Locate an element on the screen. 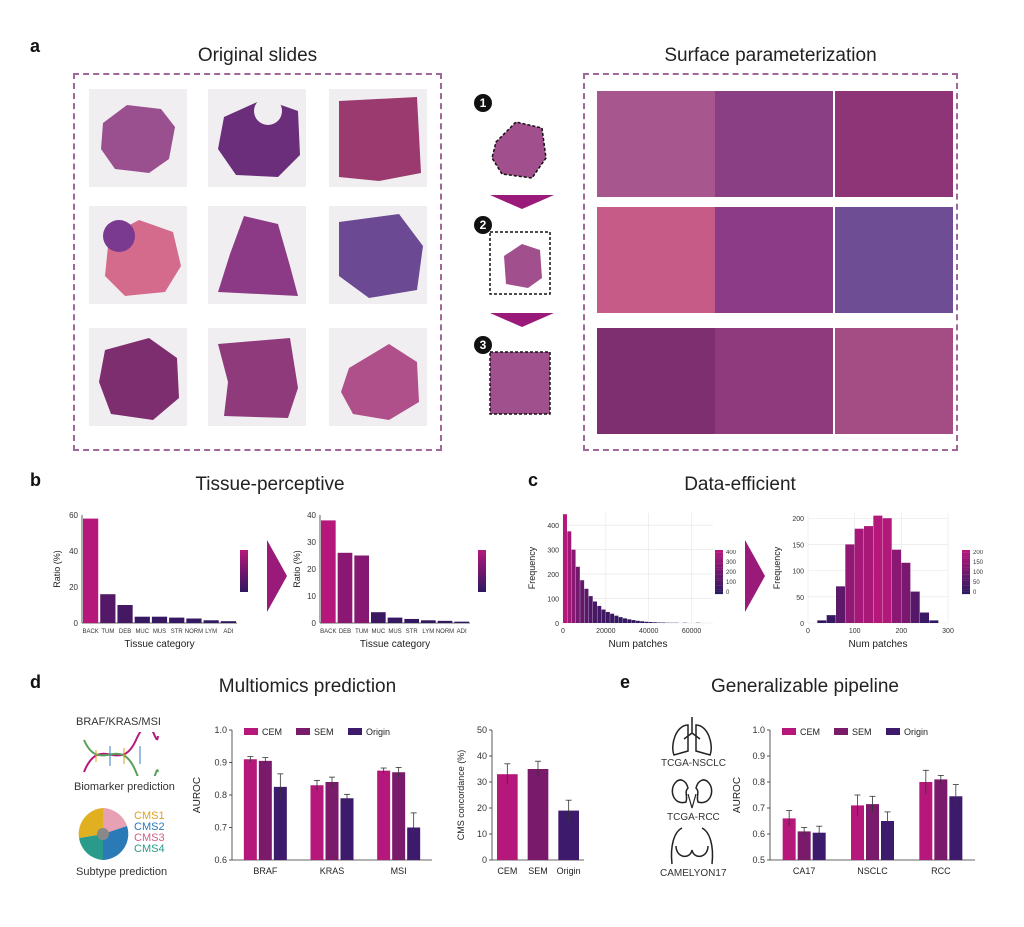  colorbar-c2: 200 150 100 50 0 is located at coordinates (973, 573).